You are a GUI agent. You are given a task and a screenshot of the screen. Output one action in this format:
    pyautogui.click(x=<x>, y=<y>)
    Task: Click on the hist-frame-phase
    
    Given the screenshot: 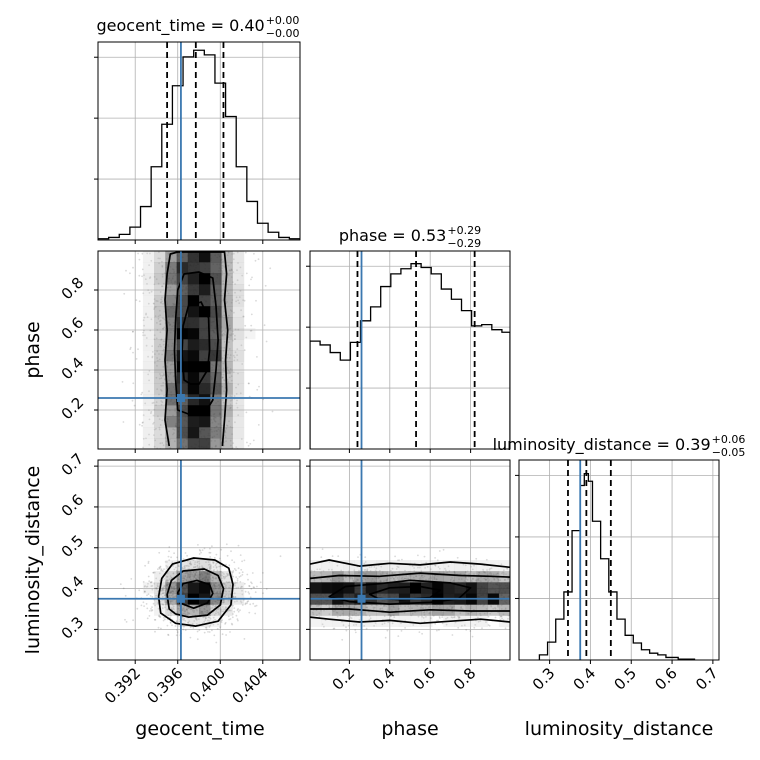 What is the action you would take?
    pyautogui.click(x=410, y=350)
    